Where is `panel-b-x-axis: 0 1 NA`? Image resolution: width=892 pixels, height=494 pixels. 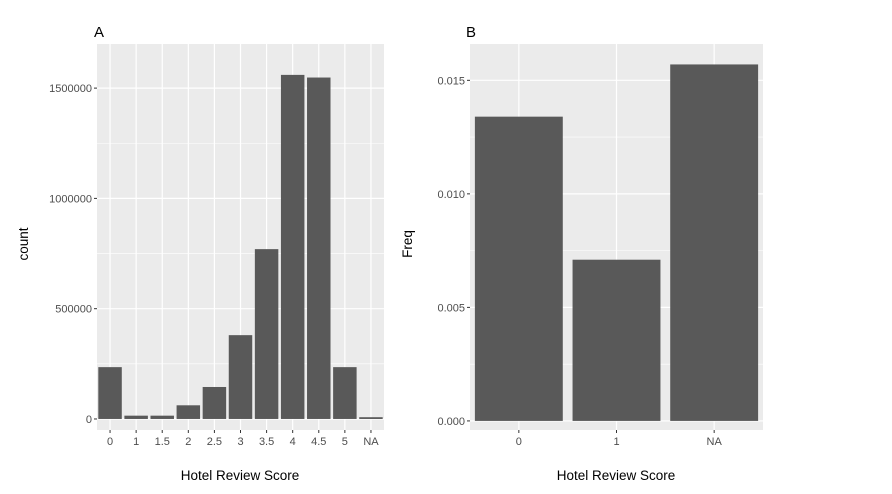 panel-b-x-axis: 0 1 NA is located at coordinates (619, 439).